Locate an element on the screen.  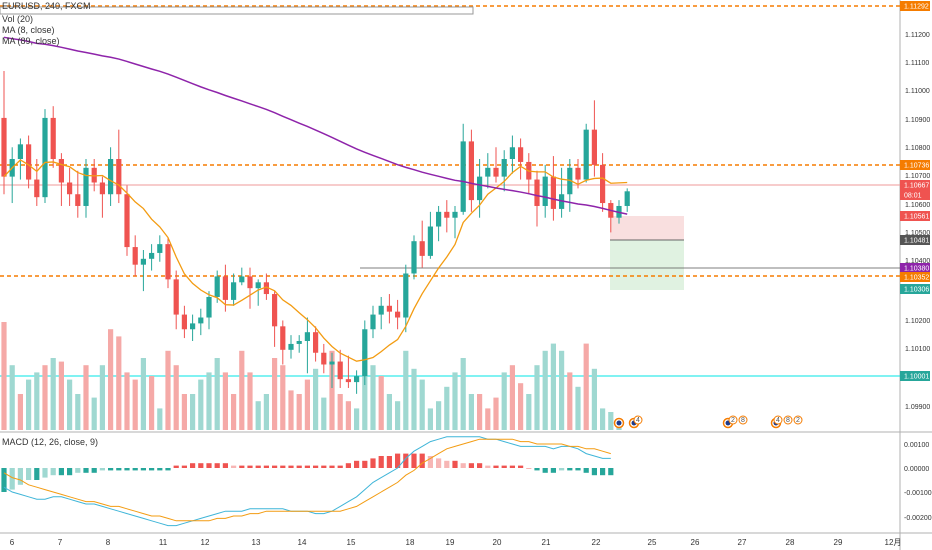
event-count-label: 4 is located at coordinates (638, 420).